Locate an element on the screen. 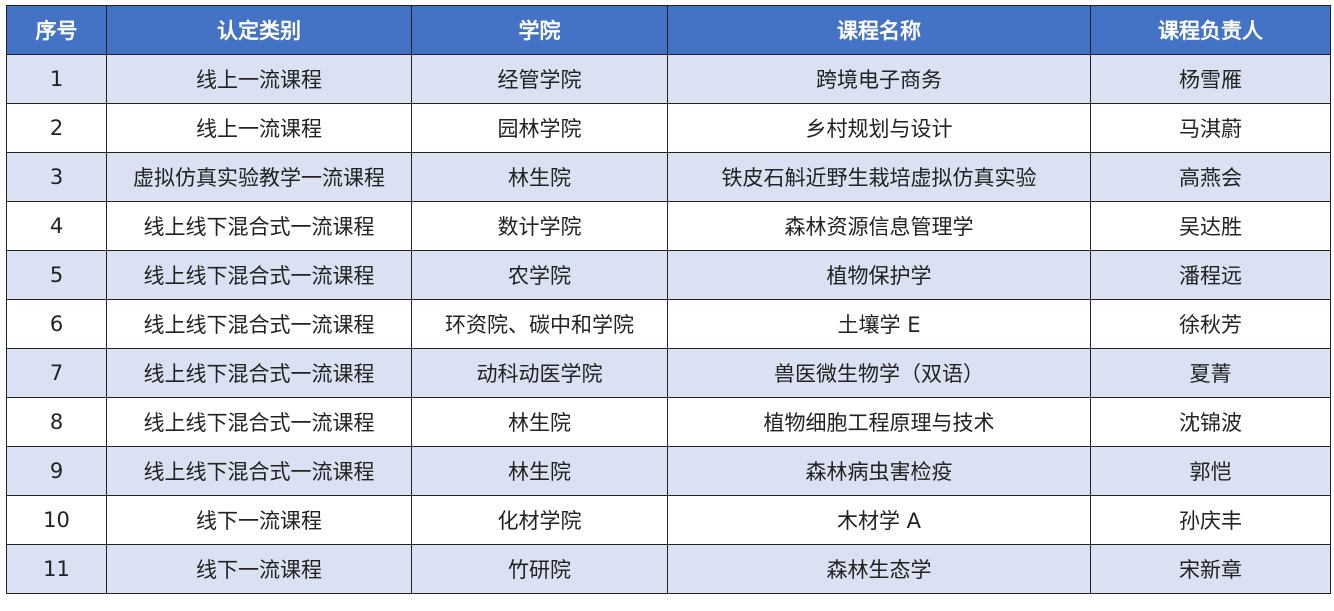 Image resolution: width=1334 pixels, height=611 pixels. cell-course-name: 植物保护学 is located at coordinates (879, 275).